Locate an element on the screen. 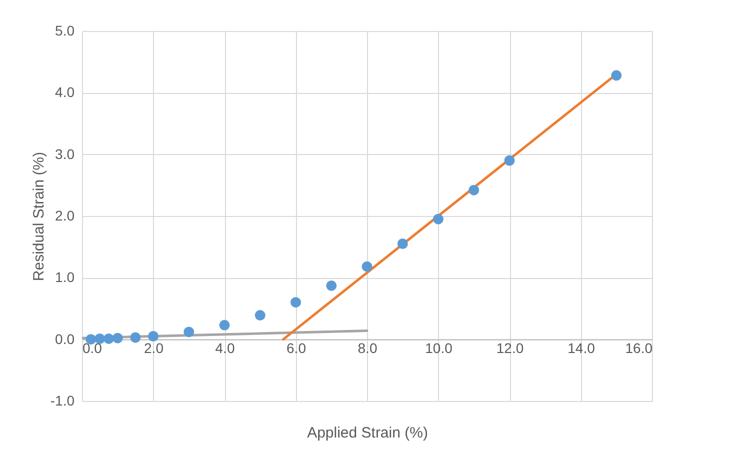 The width and height of the screenshot is (733, 463). x-tick-label: 14.0 is located at coordinates (582, 348).